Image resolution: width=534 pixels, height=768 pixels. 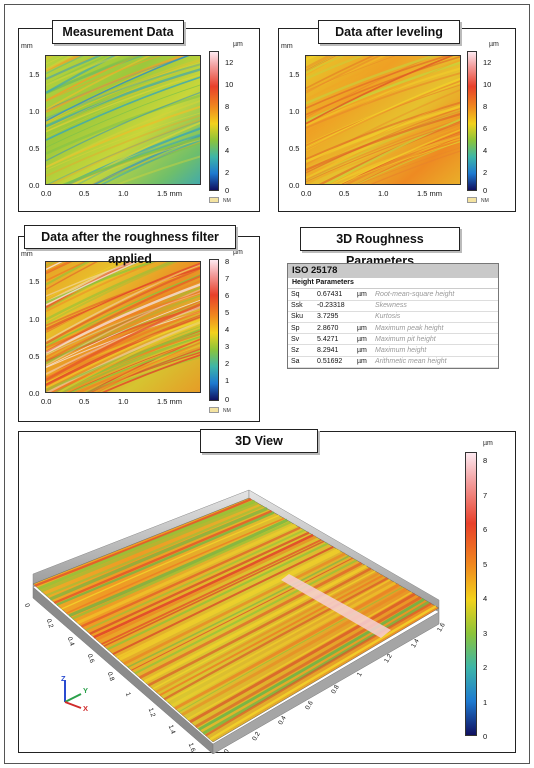 I want to click on front-wall-left, so click(x=123, y=670).